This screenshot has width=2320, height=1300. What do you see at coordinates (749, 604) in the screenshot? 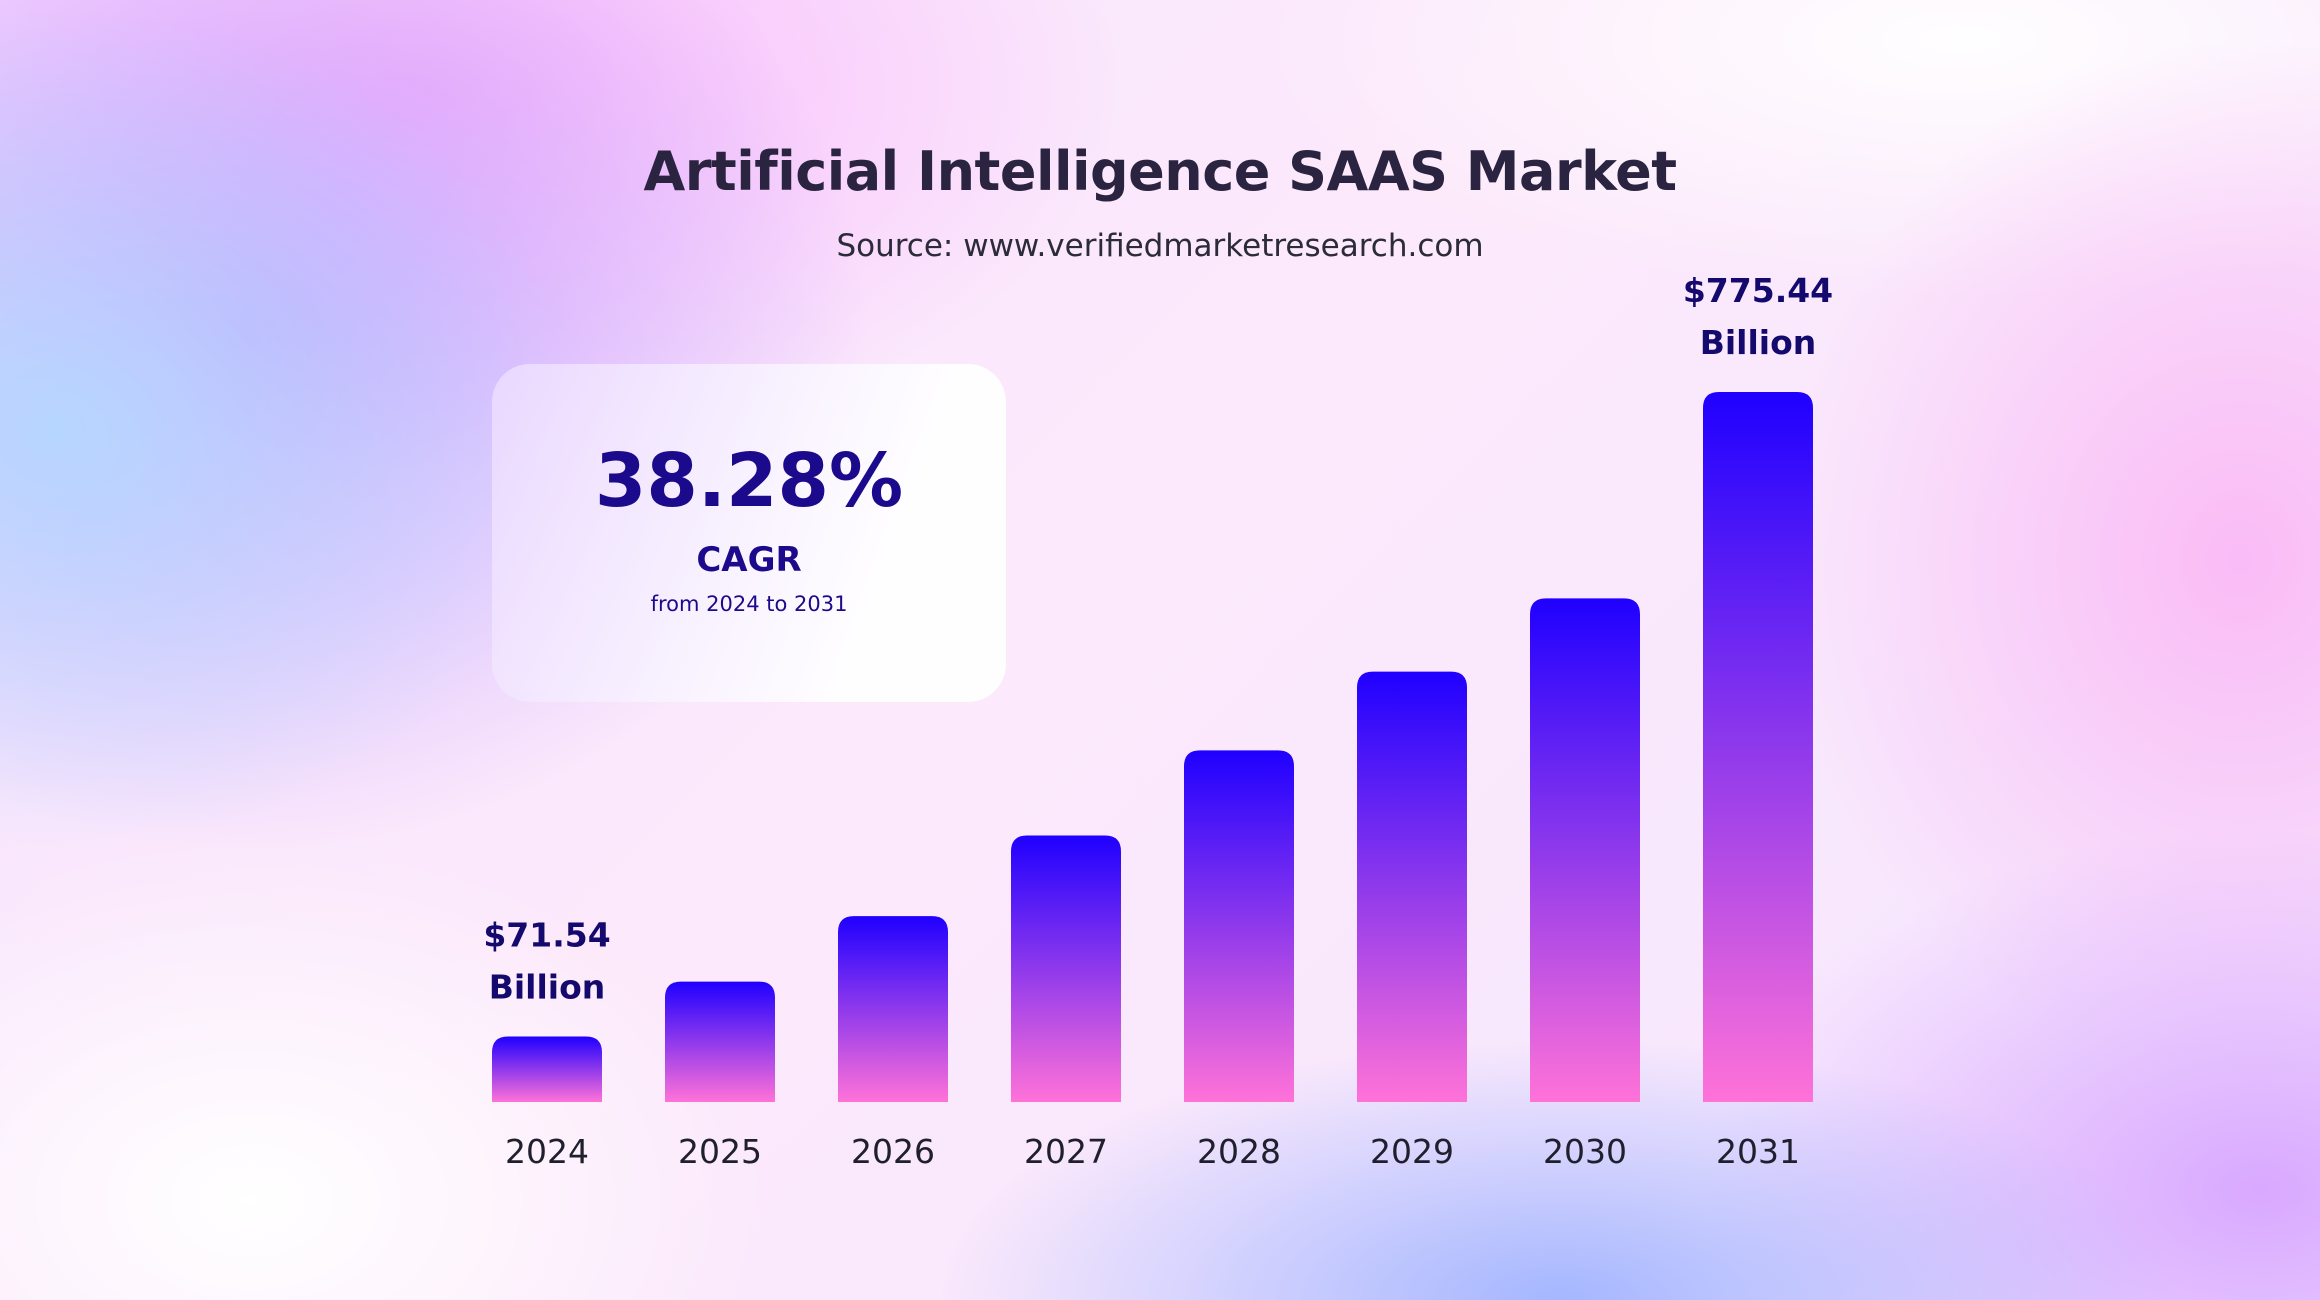
I see `cagr-range: from 2024 to 2031` at bounding box center [749, 604].